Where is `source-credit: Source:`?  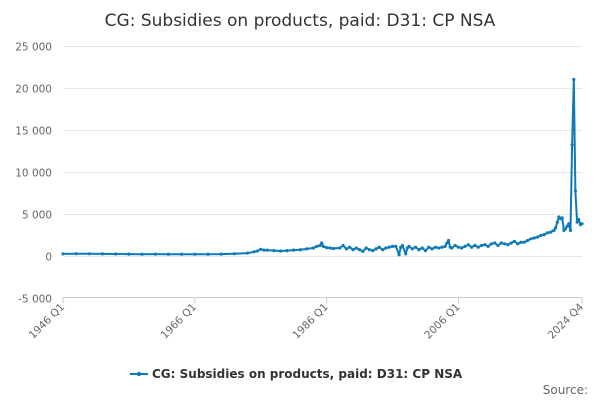
source-credit: Source: is located at coordinates (565, 390).